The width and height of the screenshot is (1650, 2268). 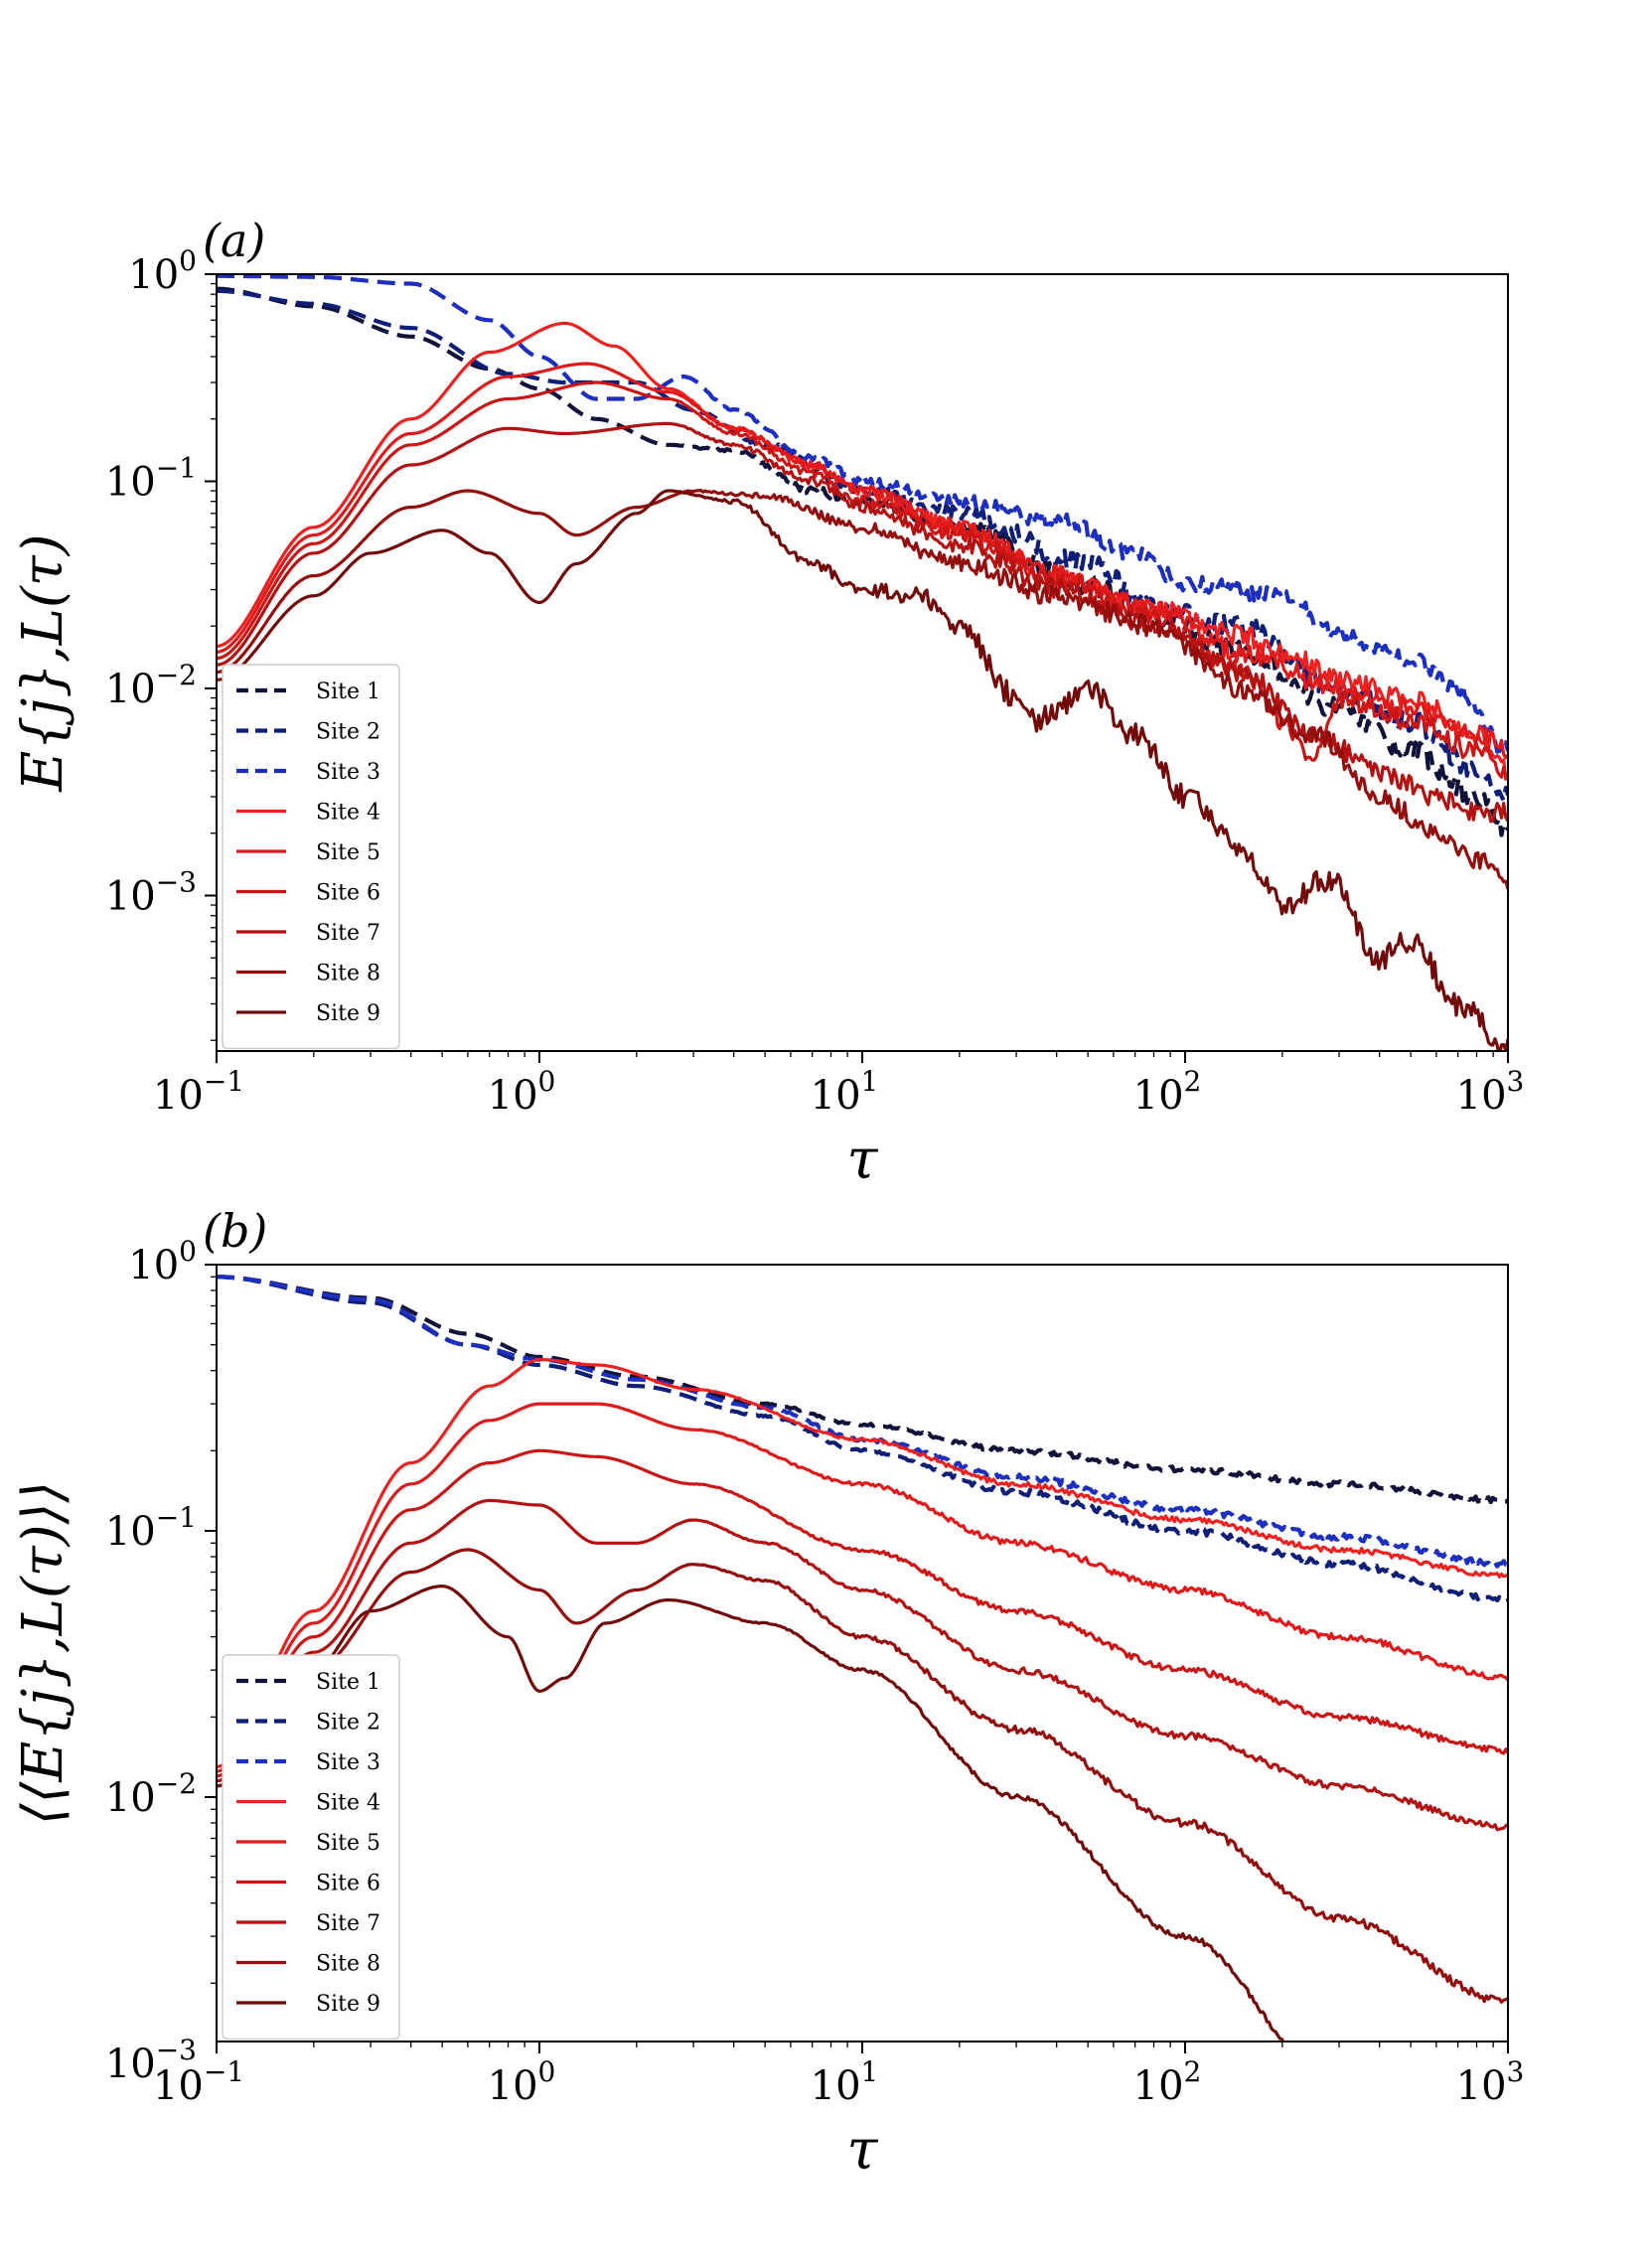 I want to click on y-axis-label: ⟨⟨E{j},L(τ)⟩⟩, so click(x=43, y=1653).